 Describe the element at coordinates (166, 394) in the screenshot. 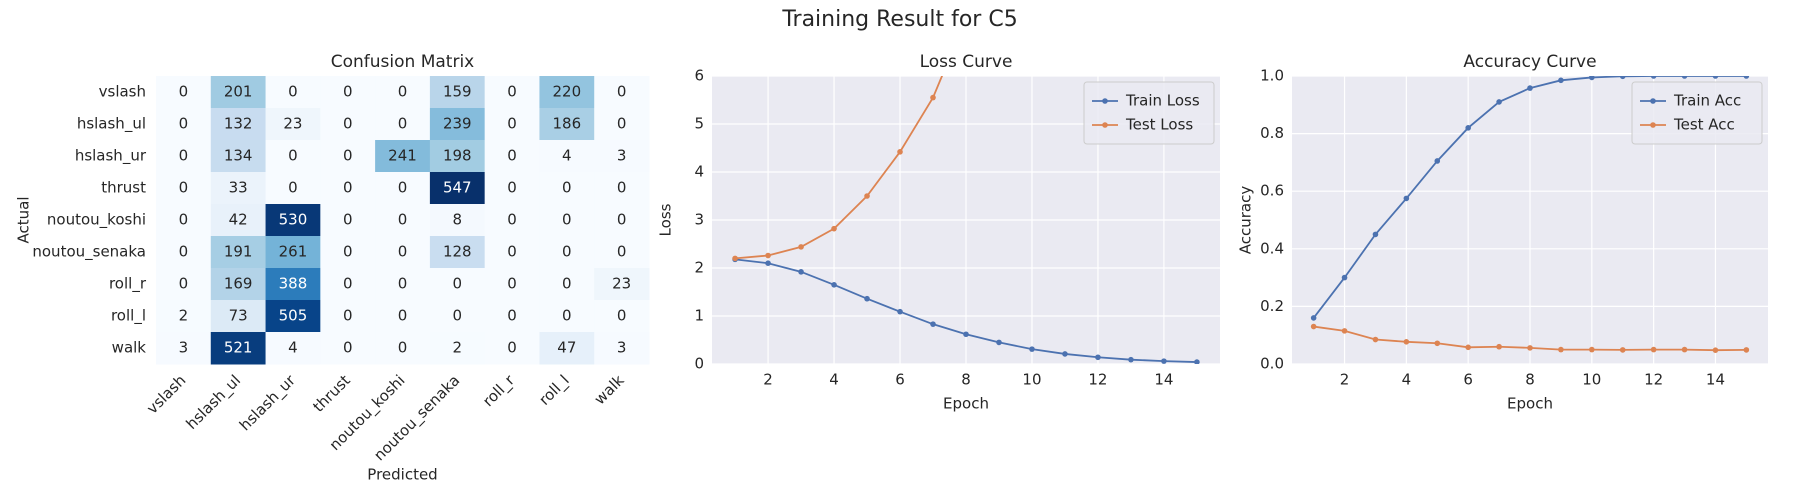

I see `x-tick-label: vslash` at that location.